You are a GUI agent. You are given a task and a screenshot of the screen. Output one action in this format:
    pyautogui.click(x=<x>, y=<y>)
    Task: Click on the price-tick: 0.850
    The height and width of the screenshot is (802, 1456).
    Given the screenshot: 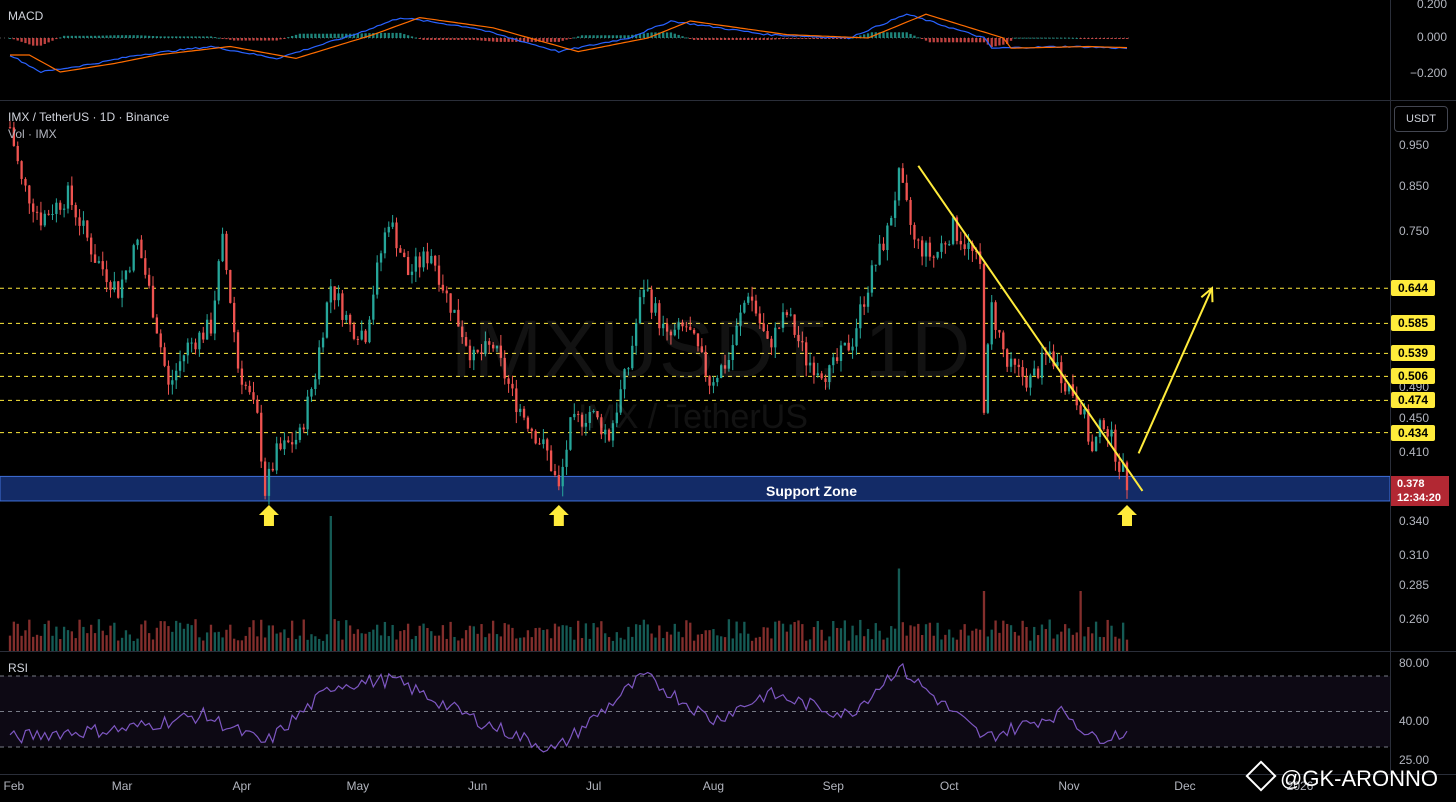 What is the action you would take?
    pyautogui.click(x=1414, y=185)
    